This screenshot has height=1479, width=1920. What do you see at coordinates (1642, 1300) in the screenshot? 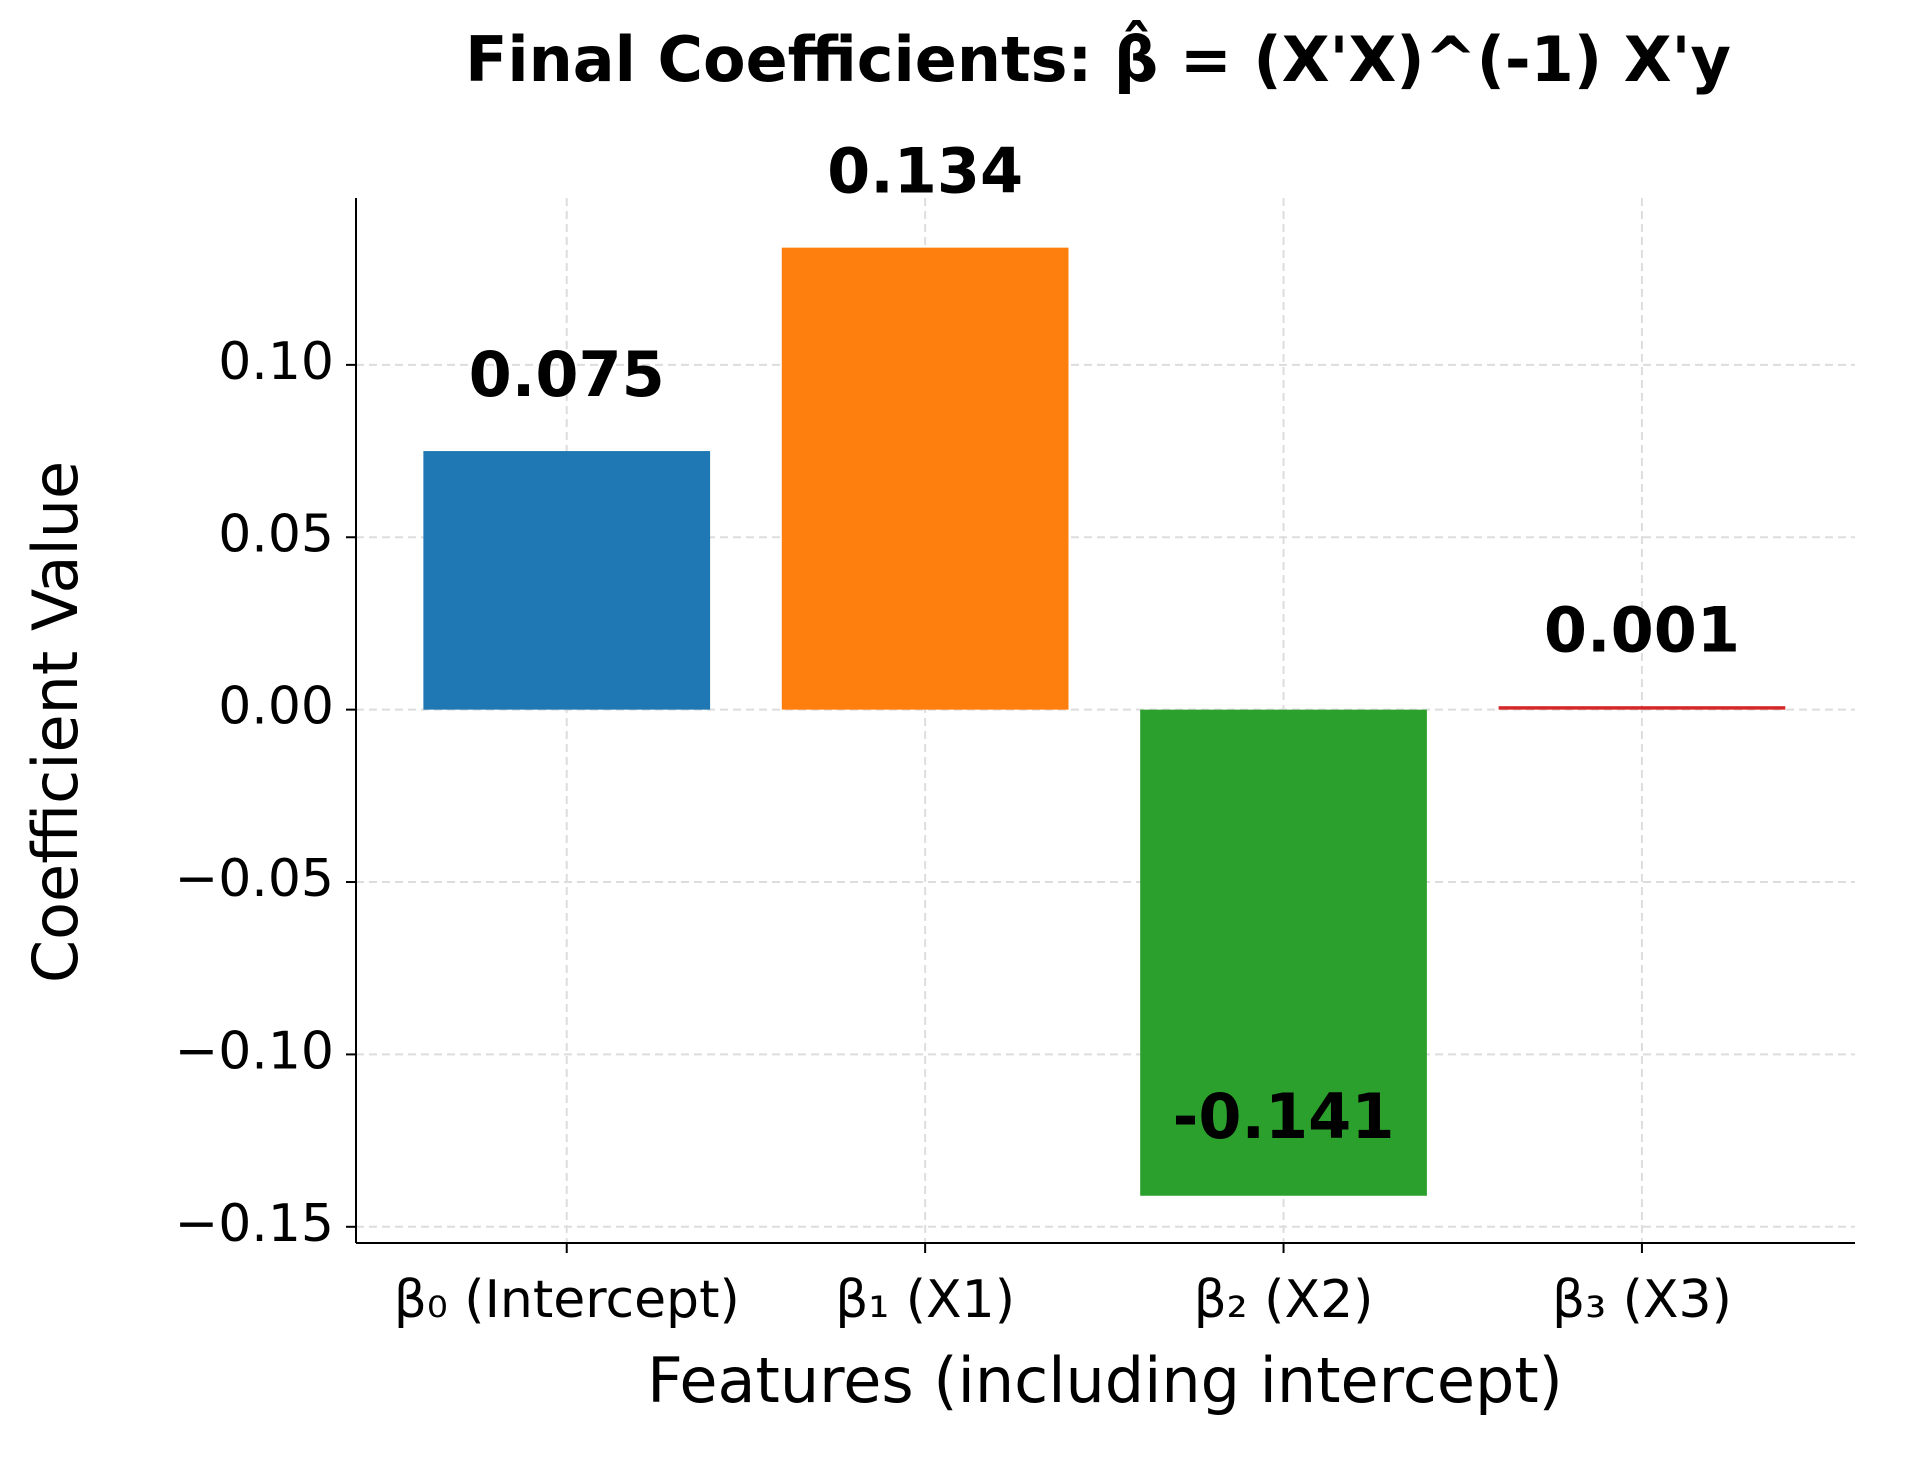
I see `x-tick-label: β₃ (X3)` at bounding box center [1642, 1300].